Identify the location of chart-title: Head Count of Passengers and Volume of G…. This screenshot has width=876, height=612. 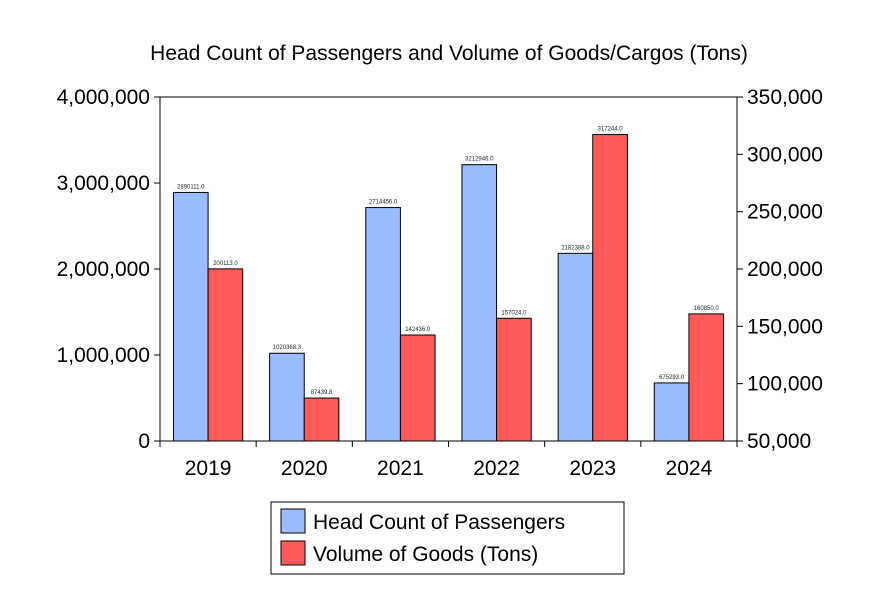
(449, 53).